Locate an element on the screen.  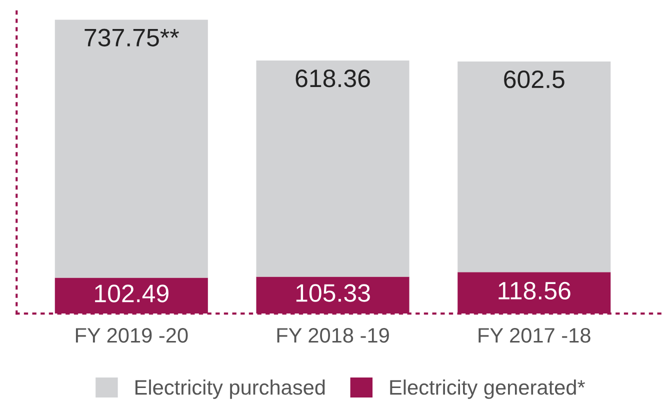
legend-label: Electricity generated* is located at coordinates (488, 389).